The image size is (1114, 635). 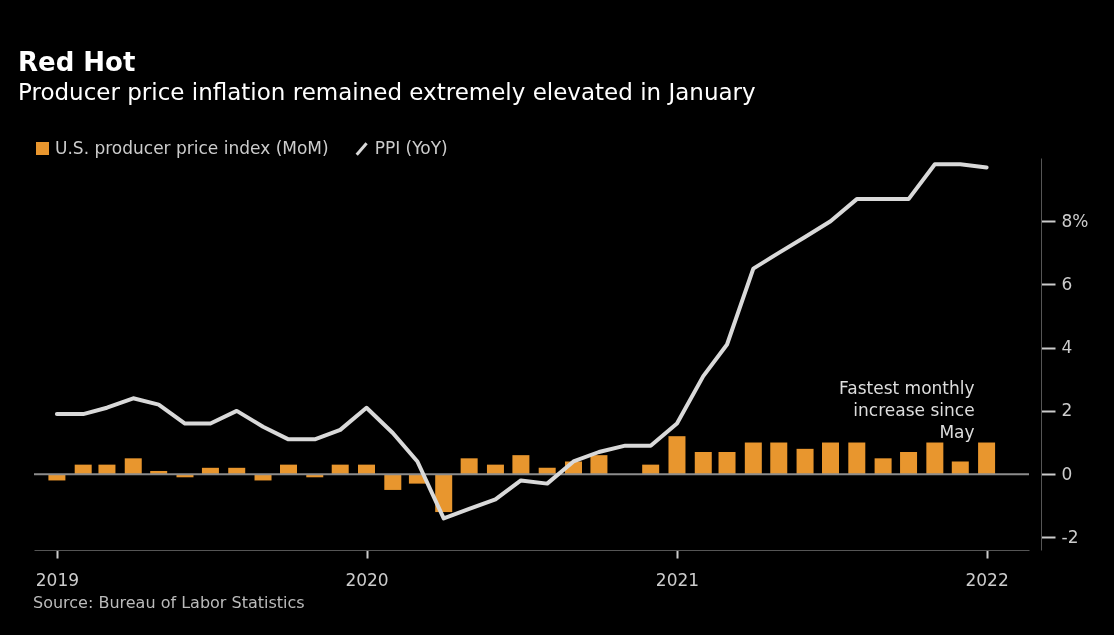 I want to click on y-tick-label: 6, so click(x=1067, y=283).